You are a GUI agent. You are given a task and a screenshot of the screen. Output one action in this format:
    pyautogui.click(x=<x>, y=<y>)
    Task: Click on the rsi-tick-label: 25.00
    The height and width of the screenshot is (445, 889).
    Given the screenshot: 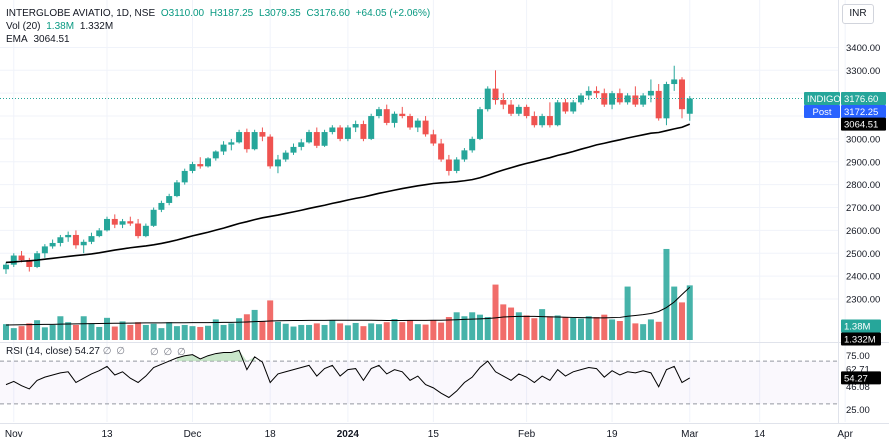 What is the action you would take?
    pyautogui.click(x=858, y=410)
    